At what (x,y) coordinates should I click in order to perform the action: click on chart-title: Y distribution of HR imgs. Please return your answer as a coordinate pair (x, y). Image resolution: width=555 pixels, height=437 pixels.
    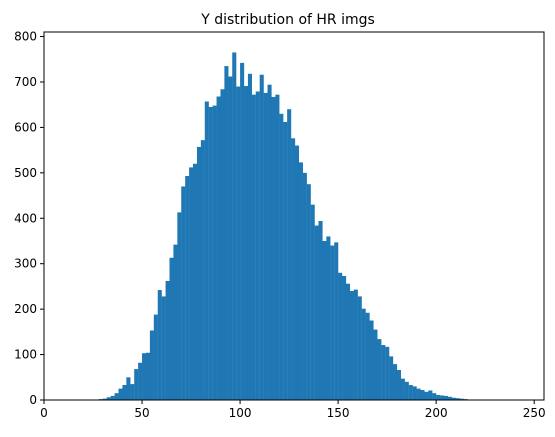
    Looking at the image, I should click on (287, 20).